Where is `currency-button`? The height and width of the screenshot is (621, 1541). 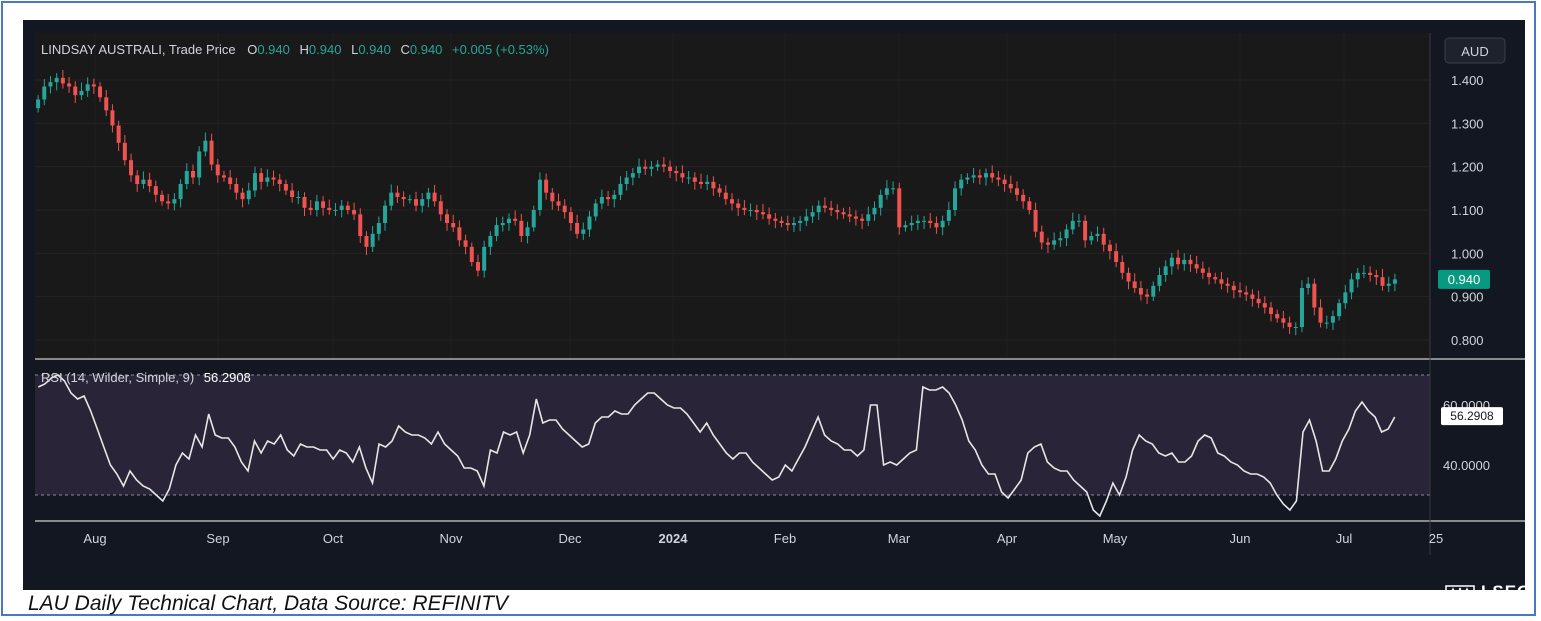
currency-button is located at coordinates (1475, 50).